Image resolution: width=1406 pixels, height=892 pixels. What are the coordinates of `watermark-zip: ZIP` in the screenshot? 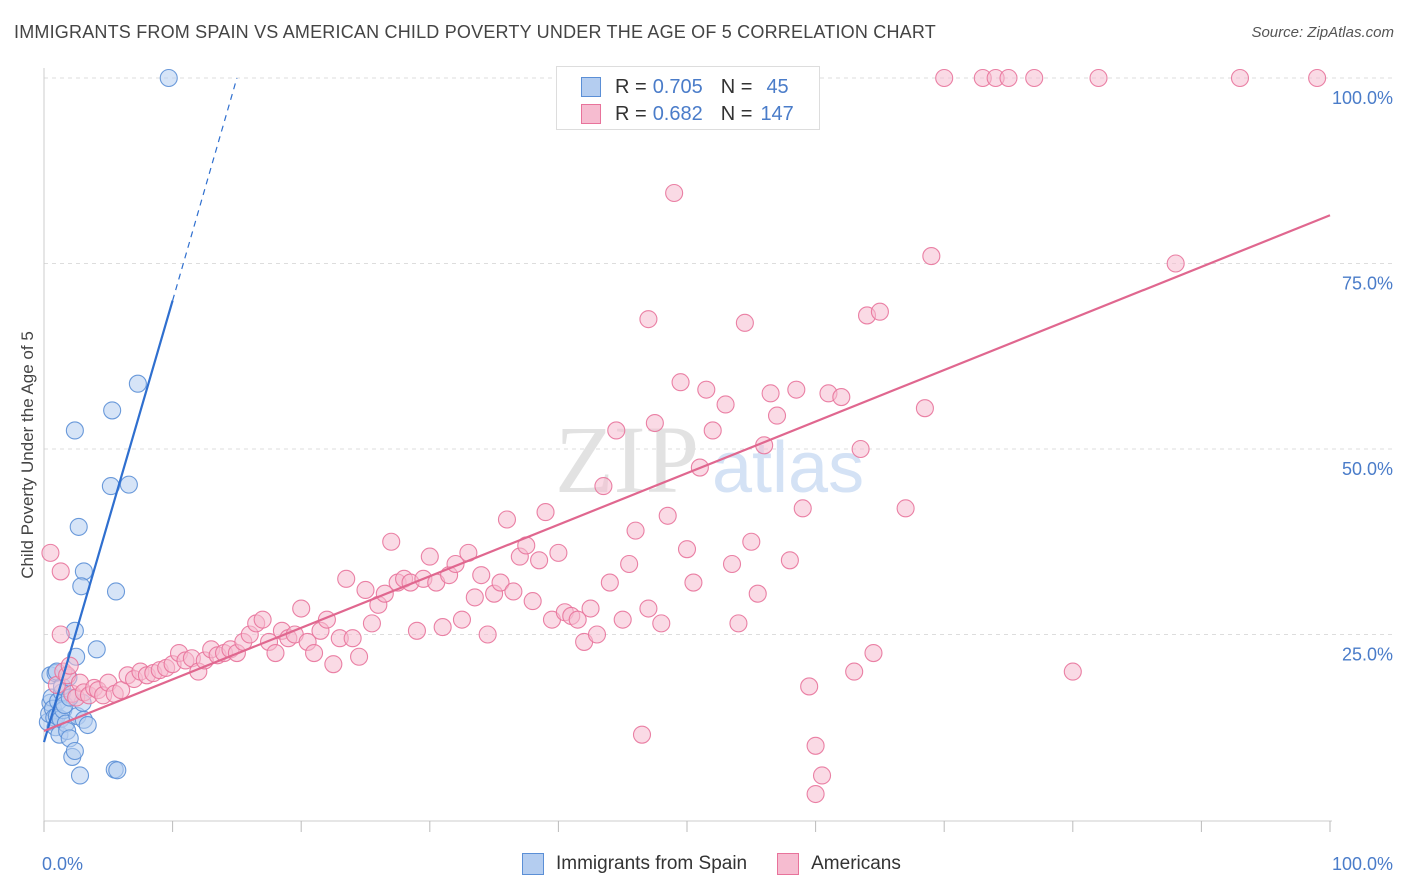 It's located at (627, 459).